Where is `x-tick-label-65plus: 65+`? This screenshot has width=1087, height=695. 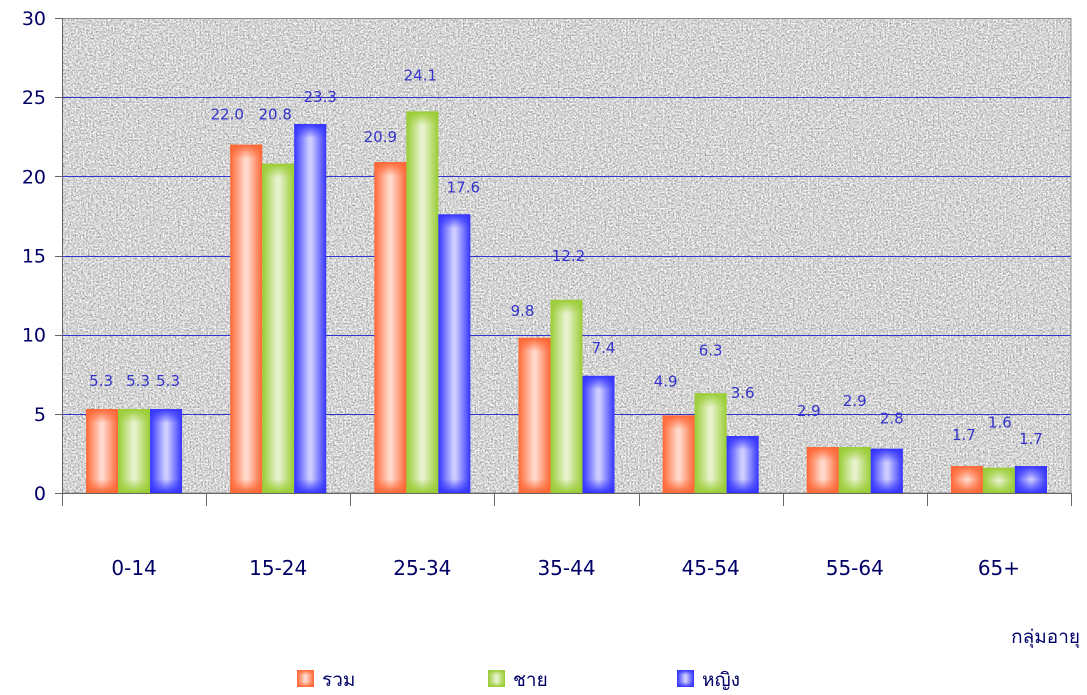
x-tick-label-65plus: 65+ is located at coordinates (999, 568).